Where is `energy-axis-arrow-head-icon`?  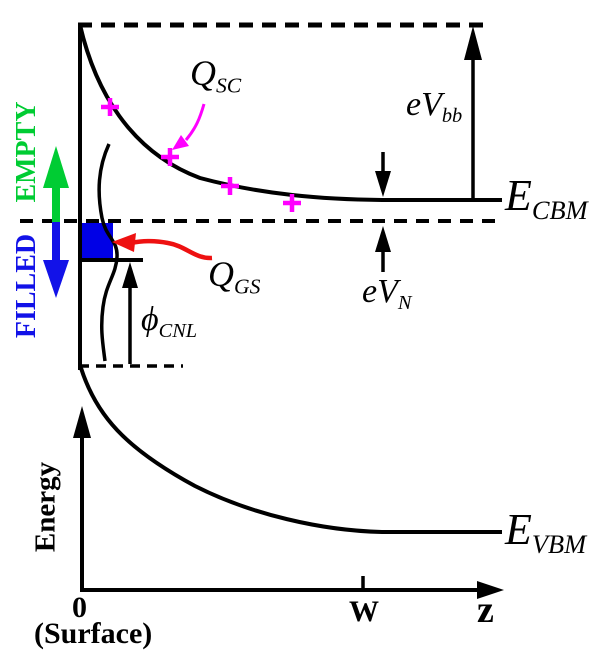 energy-axis-arrow-head-icon is located at coordinates (82, 422).